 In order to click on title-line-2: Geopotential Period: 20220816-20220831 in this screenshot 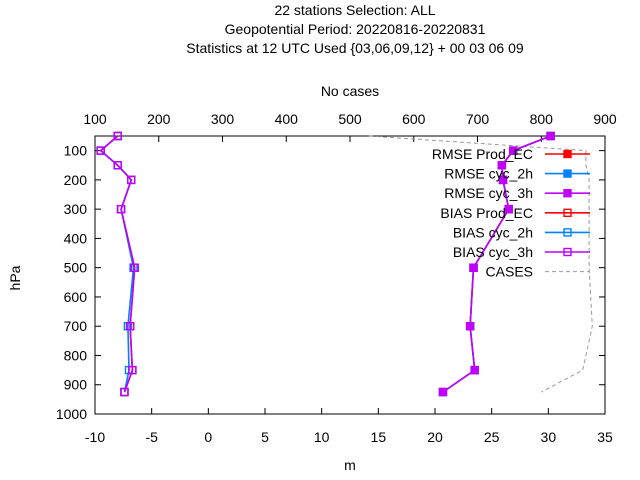, I will do `click(355, 29)`.